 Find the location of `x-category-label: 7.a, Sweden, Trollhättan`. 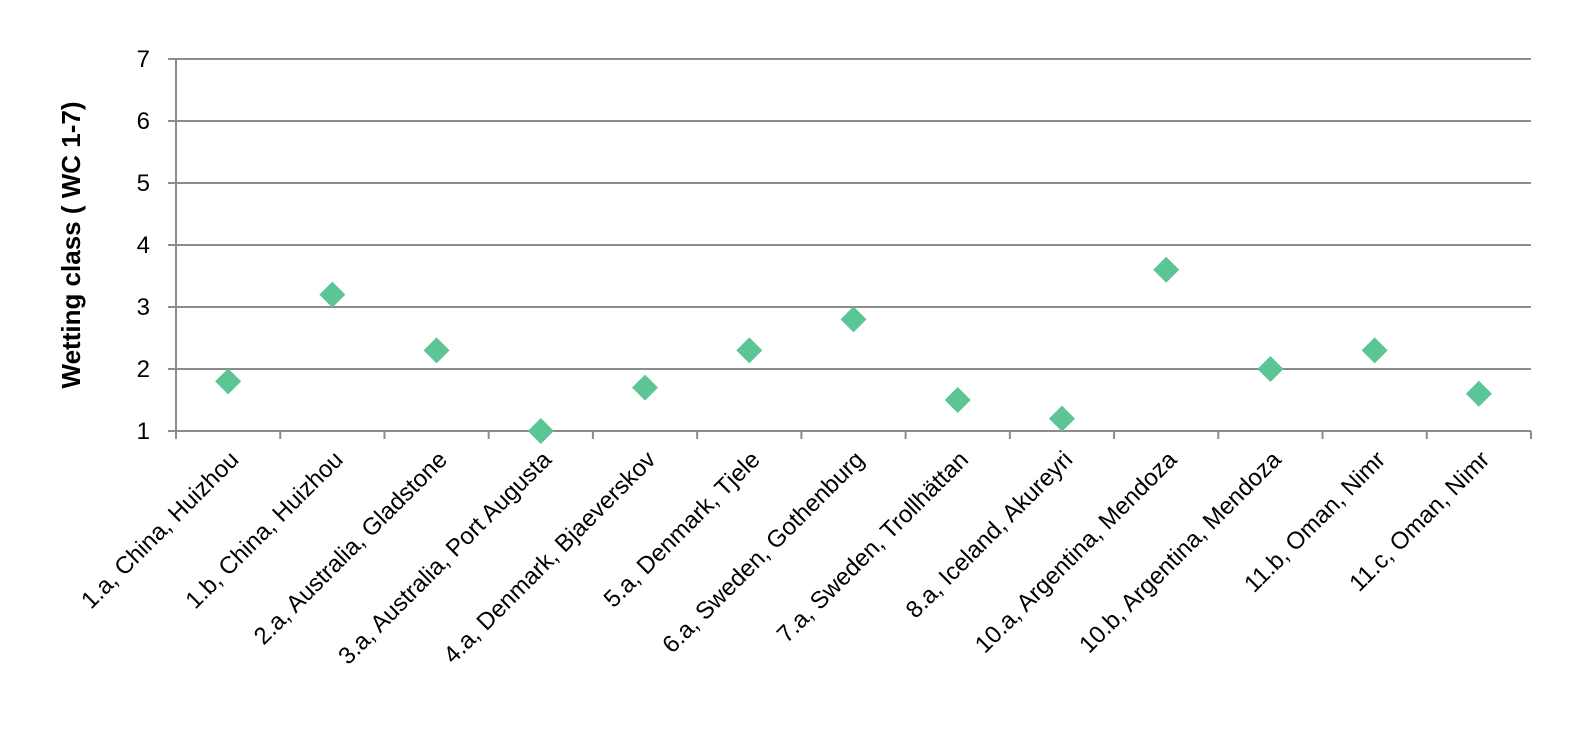

x-category-label: 7.a, Sweden, Trollhättan is located at coordinates (873, 547).